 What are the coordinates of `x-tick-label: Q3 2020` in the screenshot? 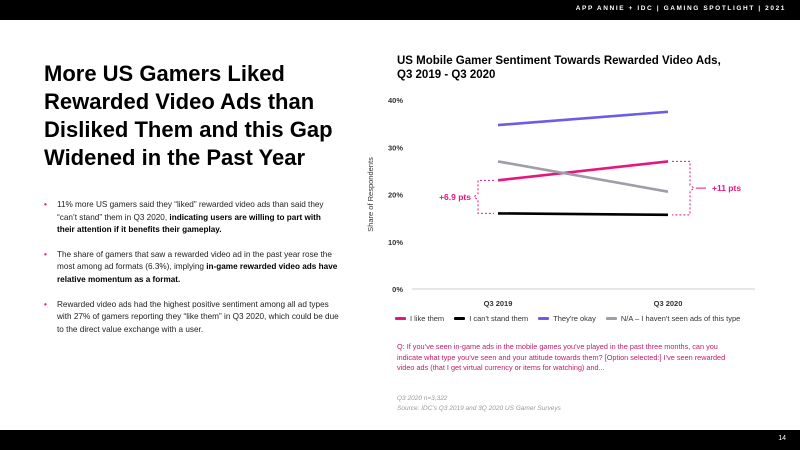 It's located at (668, 303).